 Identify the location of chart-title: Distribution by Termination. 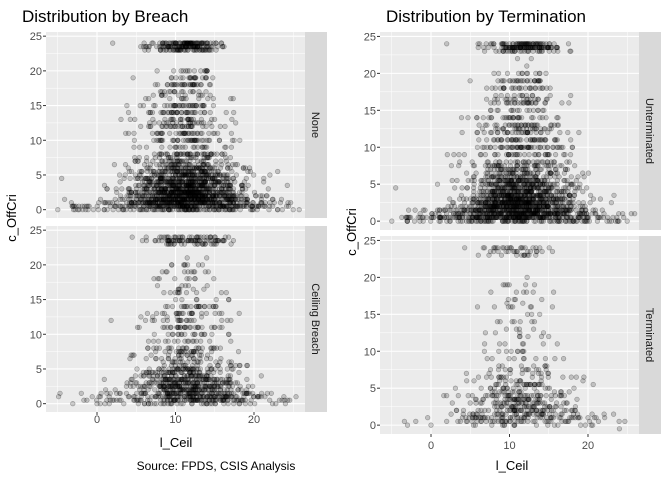
(486, 16).